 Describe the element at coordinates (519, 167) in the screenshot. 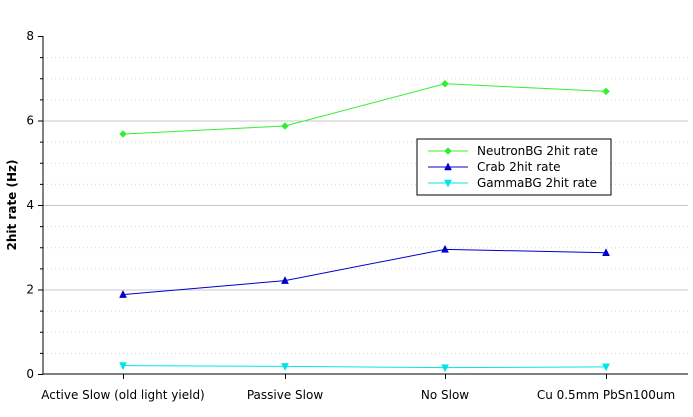

I see `legend-label: Crab 2hit rate` at that location.